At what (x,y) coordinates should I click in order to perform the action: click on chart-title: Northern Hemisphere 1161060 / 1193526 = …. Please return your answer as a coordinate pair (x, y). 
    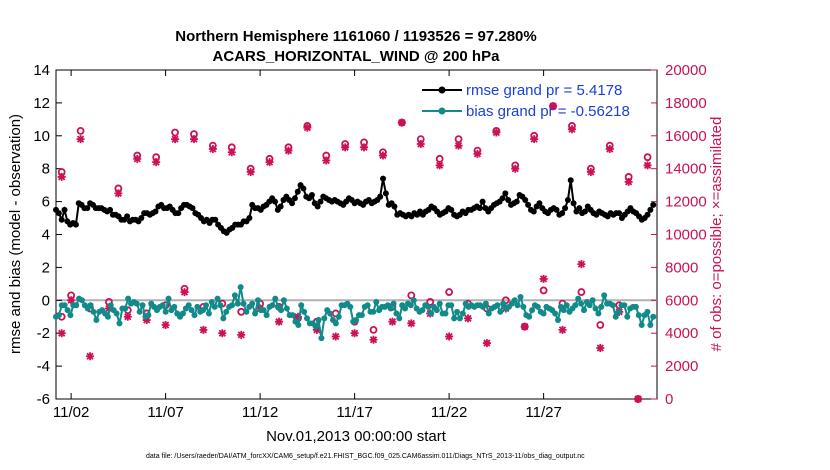
    Looking at the image, I should click on (356, 36).